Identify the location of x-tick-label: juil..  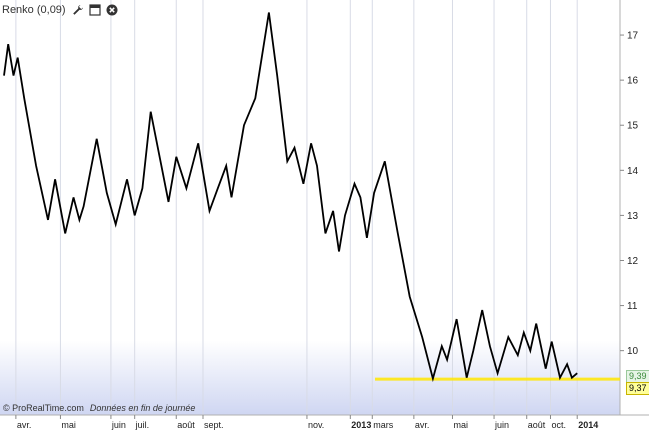
(142, 425).